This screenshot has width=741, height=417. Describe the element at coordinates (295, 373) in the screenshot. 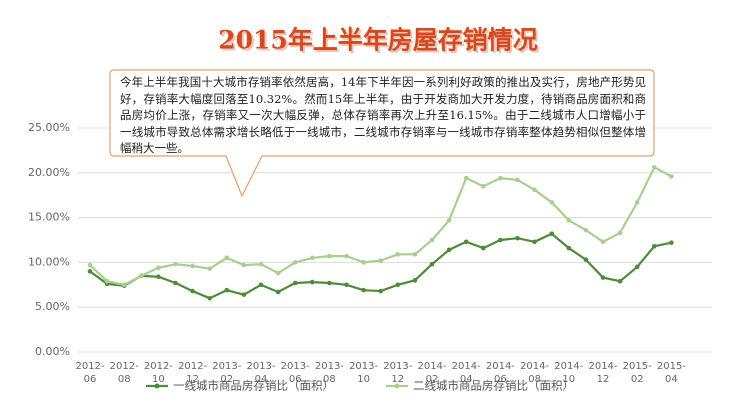

I see `x-tick-label: 2013-06` at that location.